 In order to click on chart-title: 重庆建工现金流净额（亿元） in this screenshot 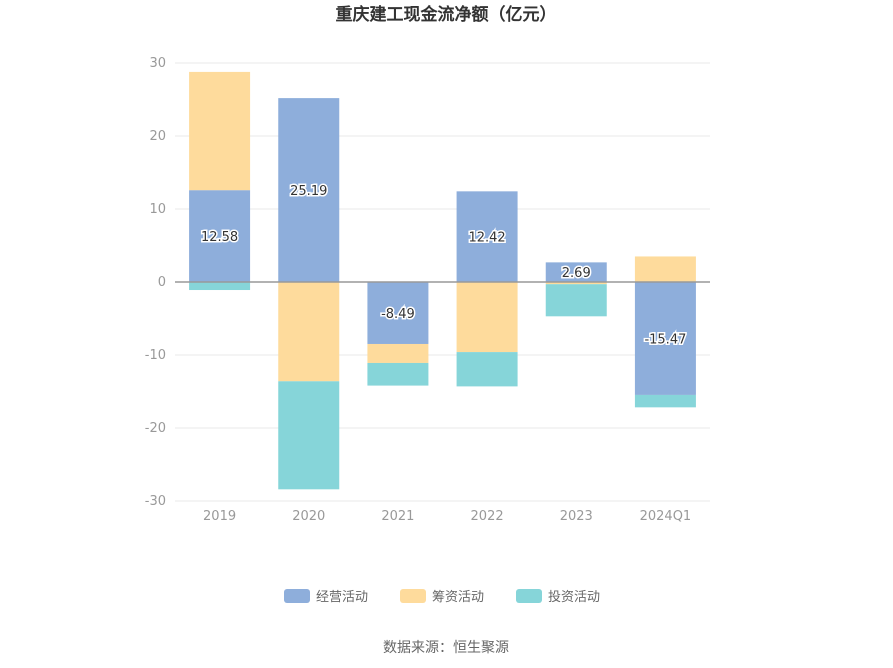, I will do `click(446, 14)`.